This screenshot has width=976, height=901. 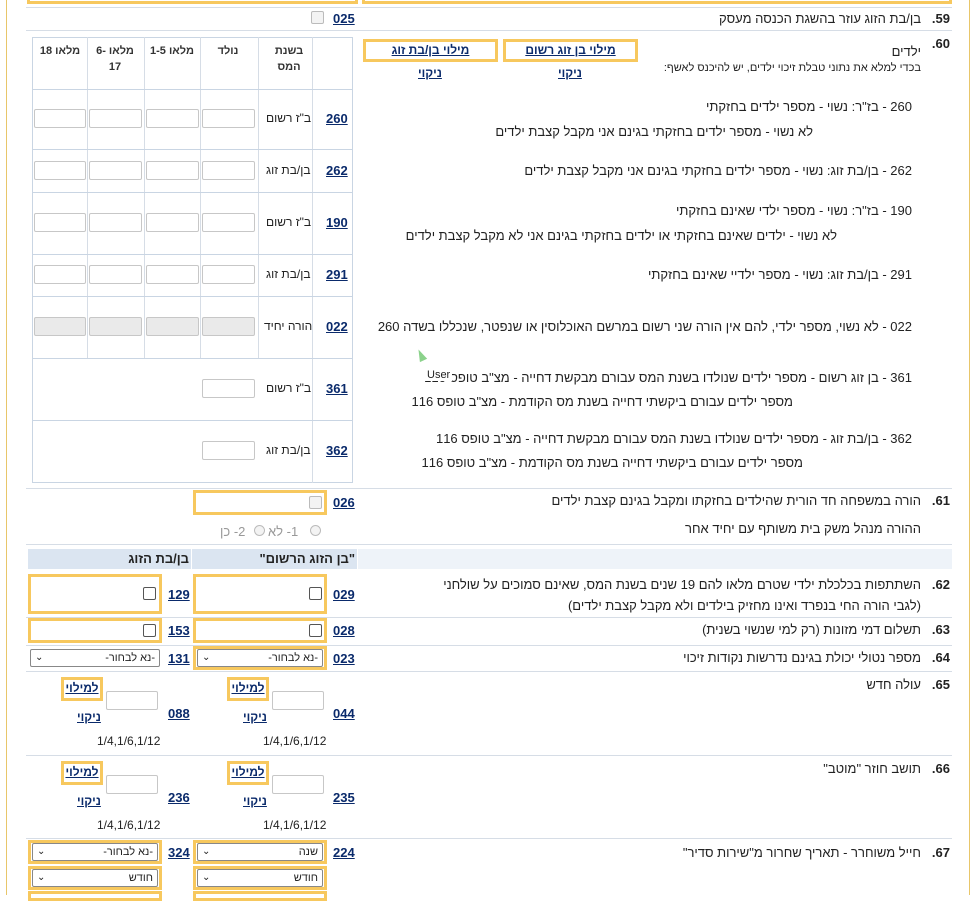 What do you see at coordinates (260, 658) in the screenshot?
I see `select-023: -נא לבחור- ⌄` at bounding box center [260, 658].